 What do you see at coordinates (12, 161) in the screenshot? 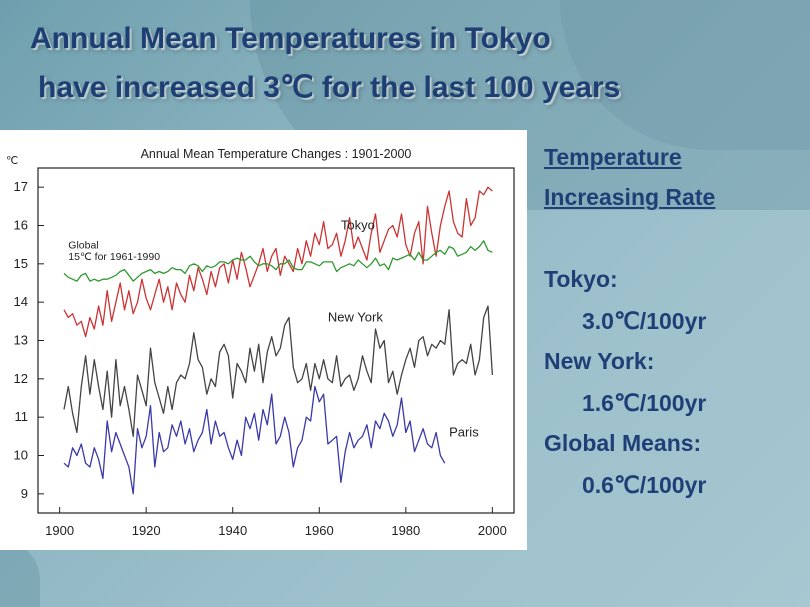
I see `y-axis-unit: ℃` at bounding box center [12, 161].